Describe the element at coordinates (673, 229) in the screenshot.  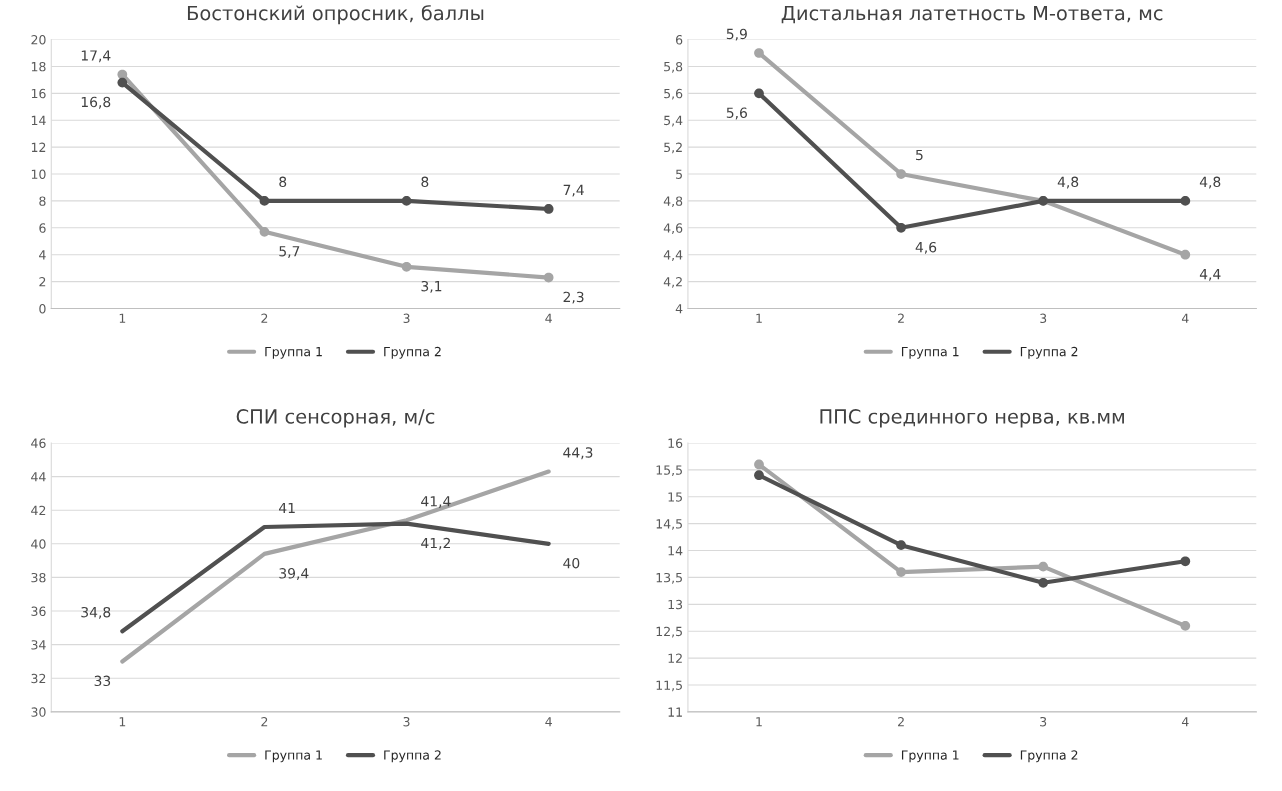
I see `y-tick-label: 4,6` at that location.